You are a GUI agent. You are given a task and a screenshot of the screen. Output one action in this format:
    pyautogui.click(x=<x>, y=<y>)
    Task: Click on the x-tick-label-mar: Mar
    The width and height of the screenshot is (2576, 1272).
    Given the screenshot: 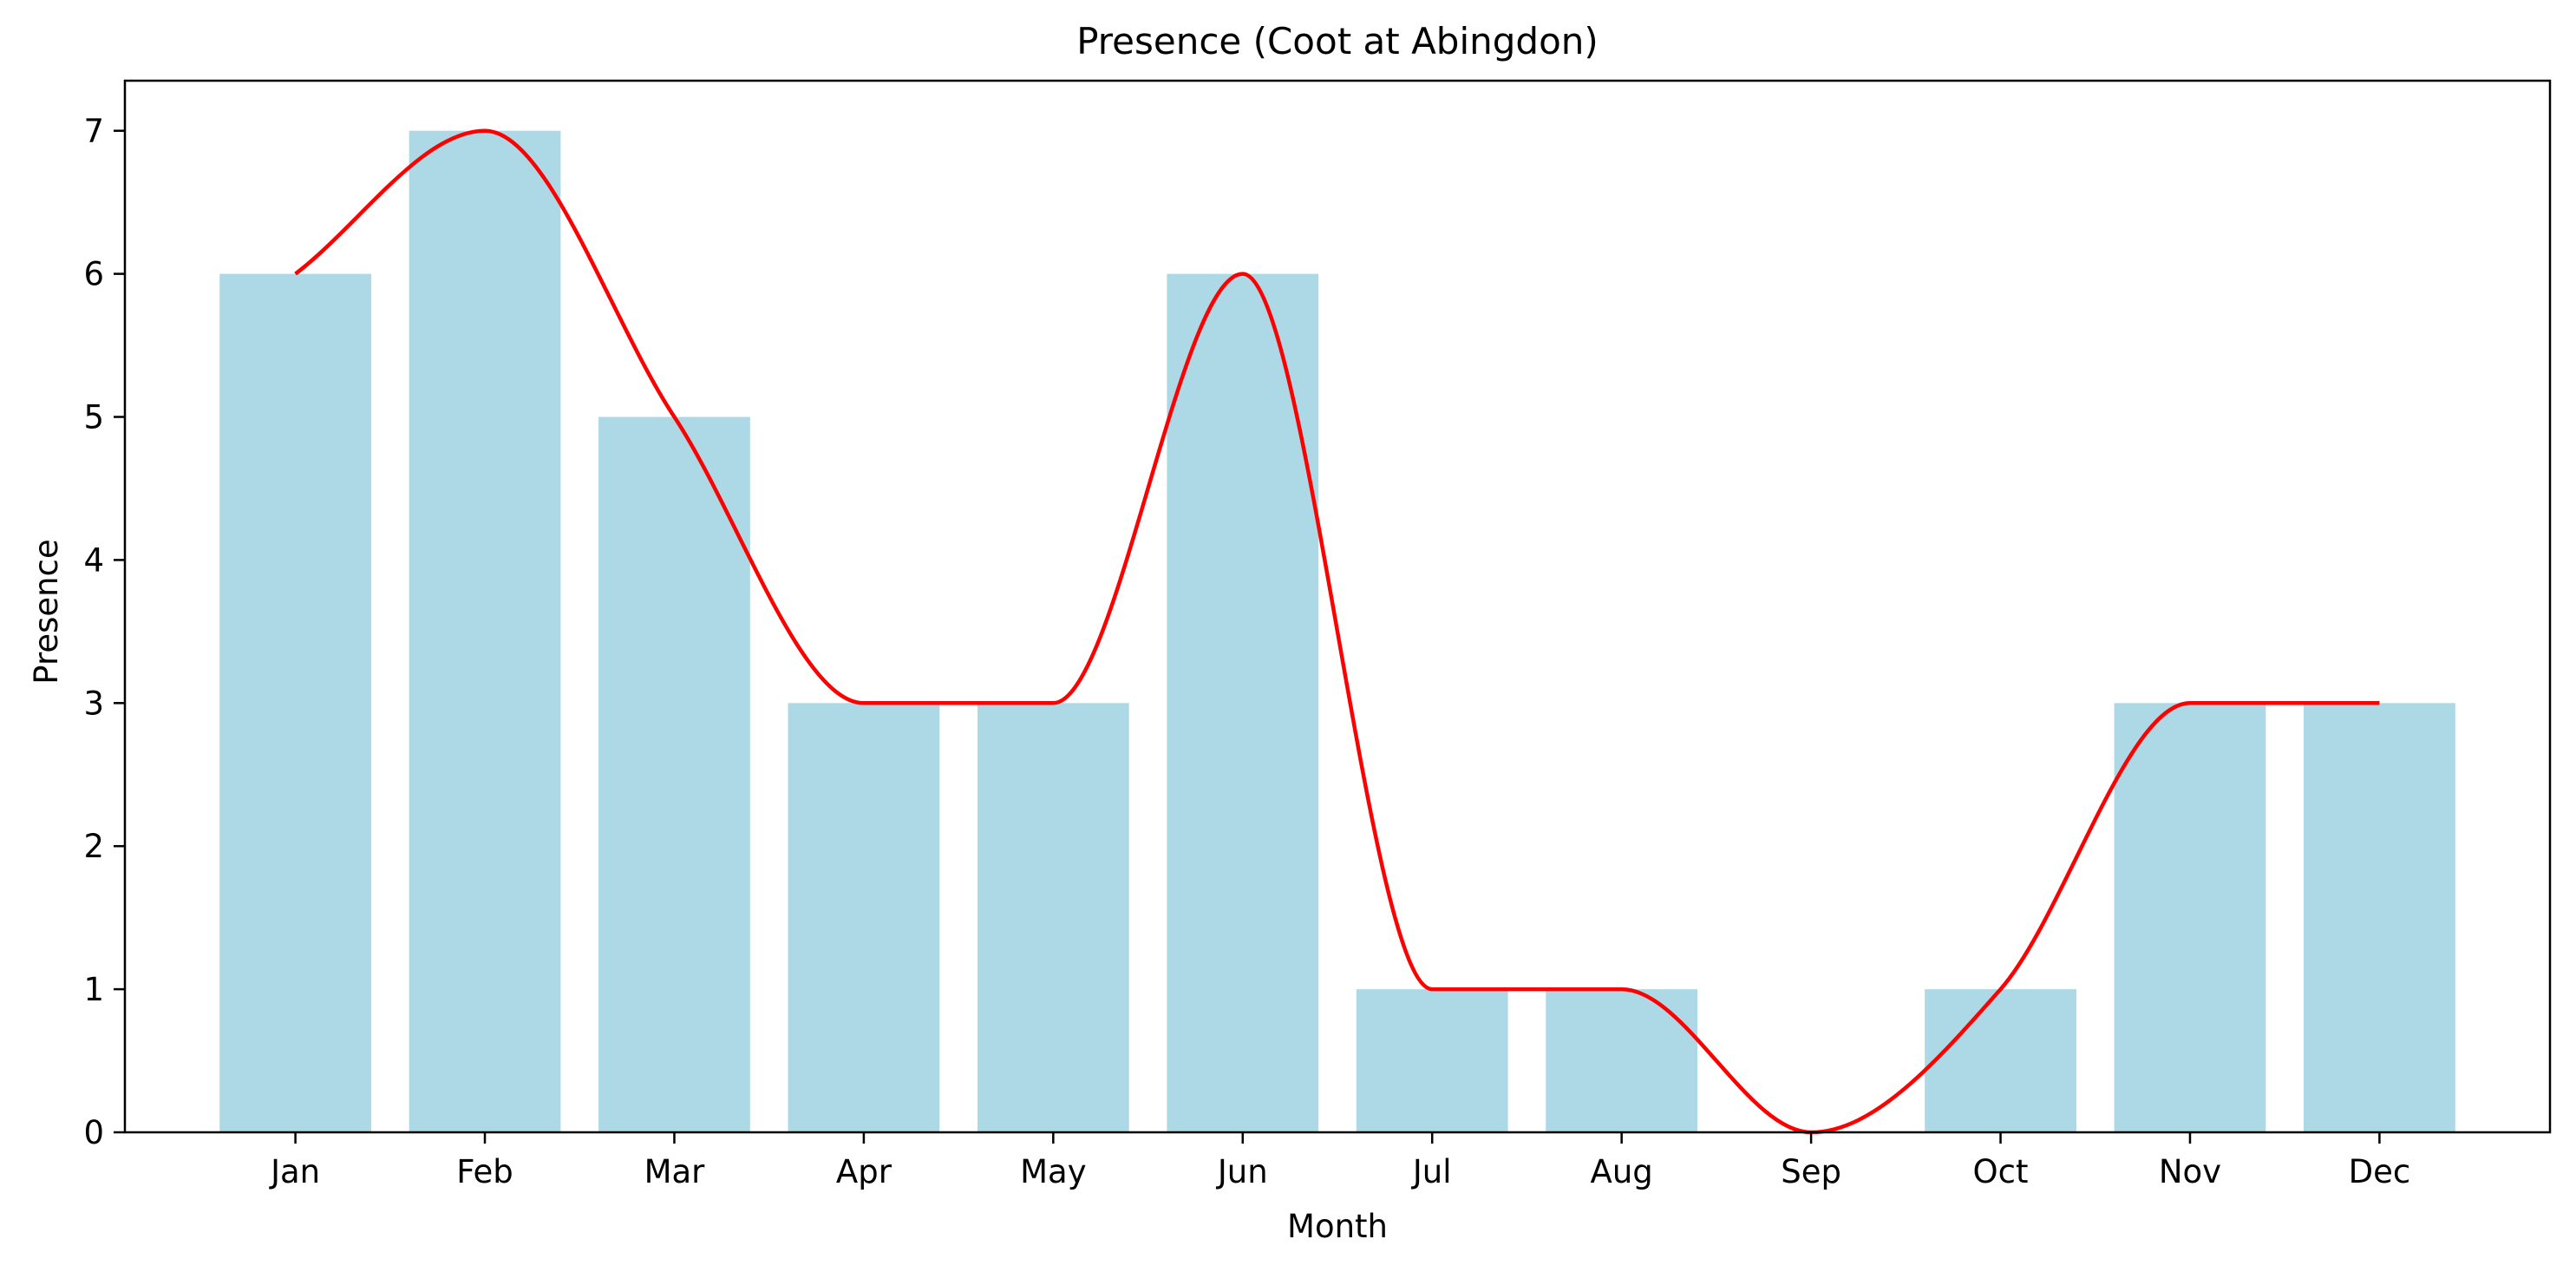 What is the action you would take?
    pyautogui.click(x=675, y=1171)
    